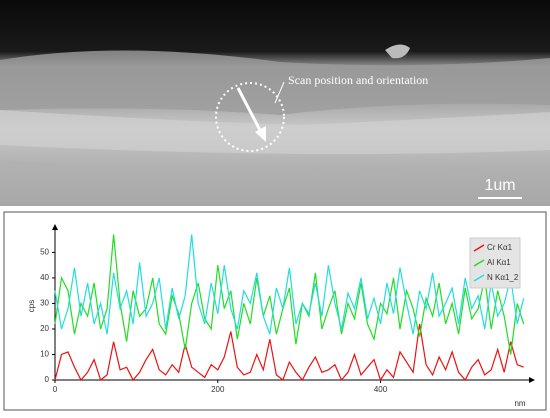 The image size is (550, 418). What do you see at coordinates (55, 227) in the screenshot?
I see `y-axis-arrow` at bounding box center [55, 227].